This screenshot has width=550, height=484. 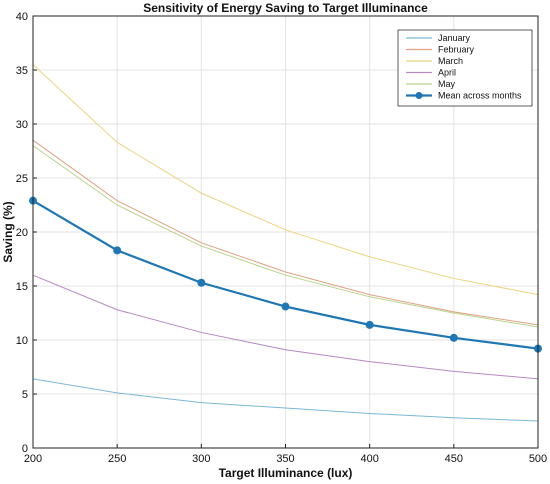 What do you see at coordinates (22, 179) in the screenshot?
I see `y-tick-label: 25` at bounding box center [22, 179].